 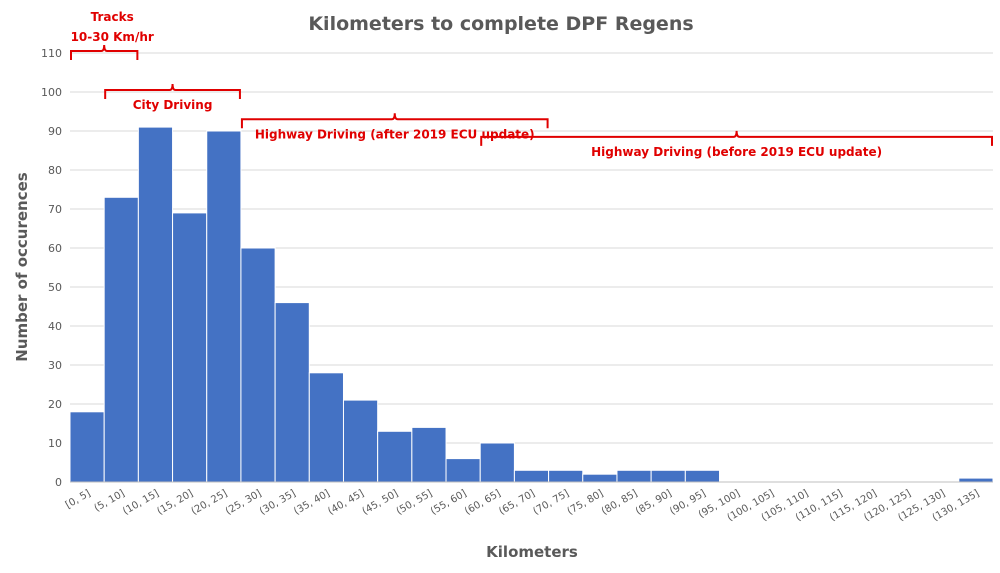 What do you see at coordinates (55, 404) in the screenshot?
I see `y-tick-label: 20` at bounding box center [55, 404].